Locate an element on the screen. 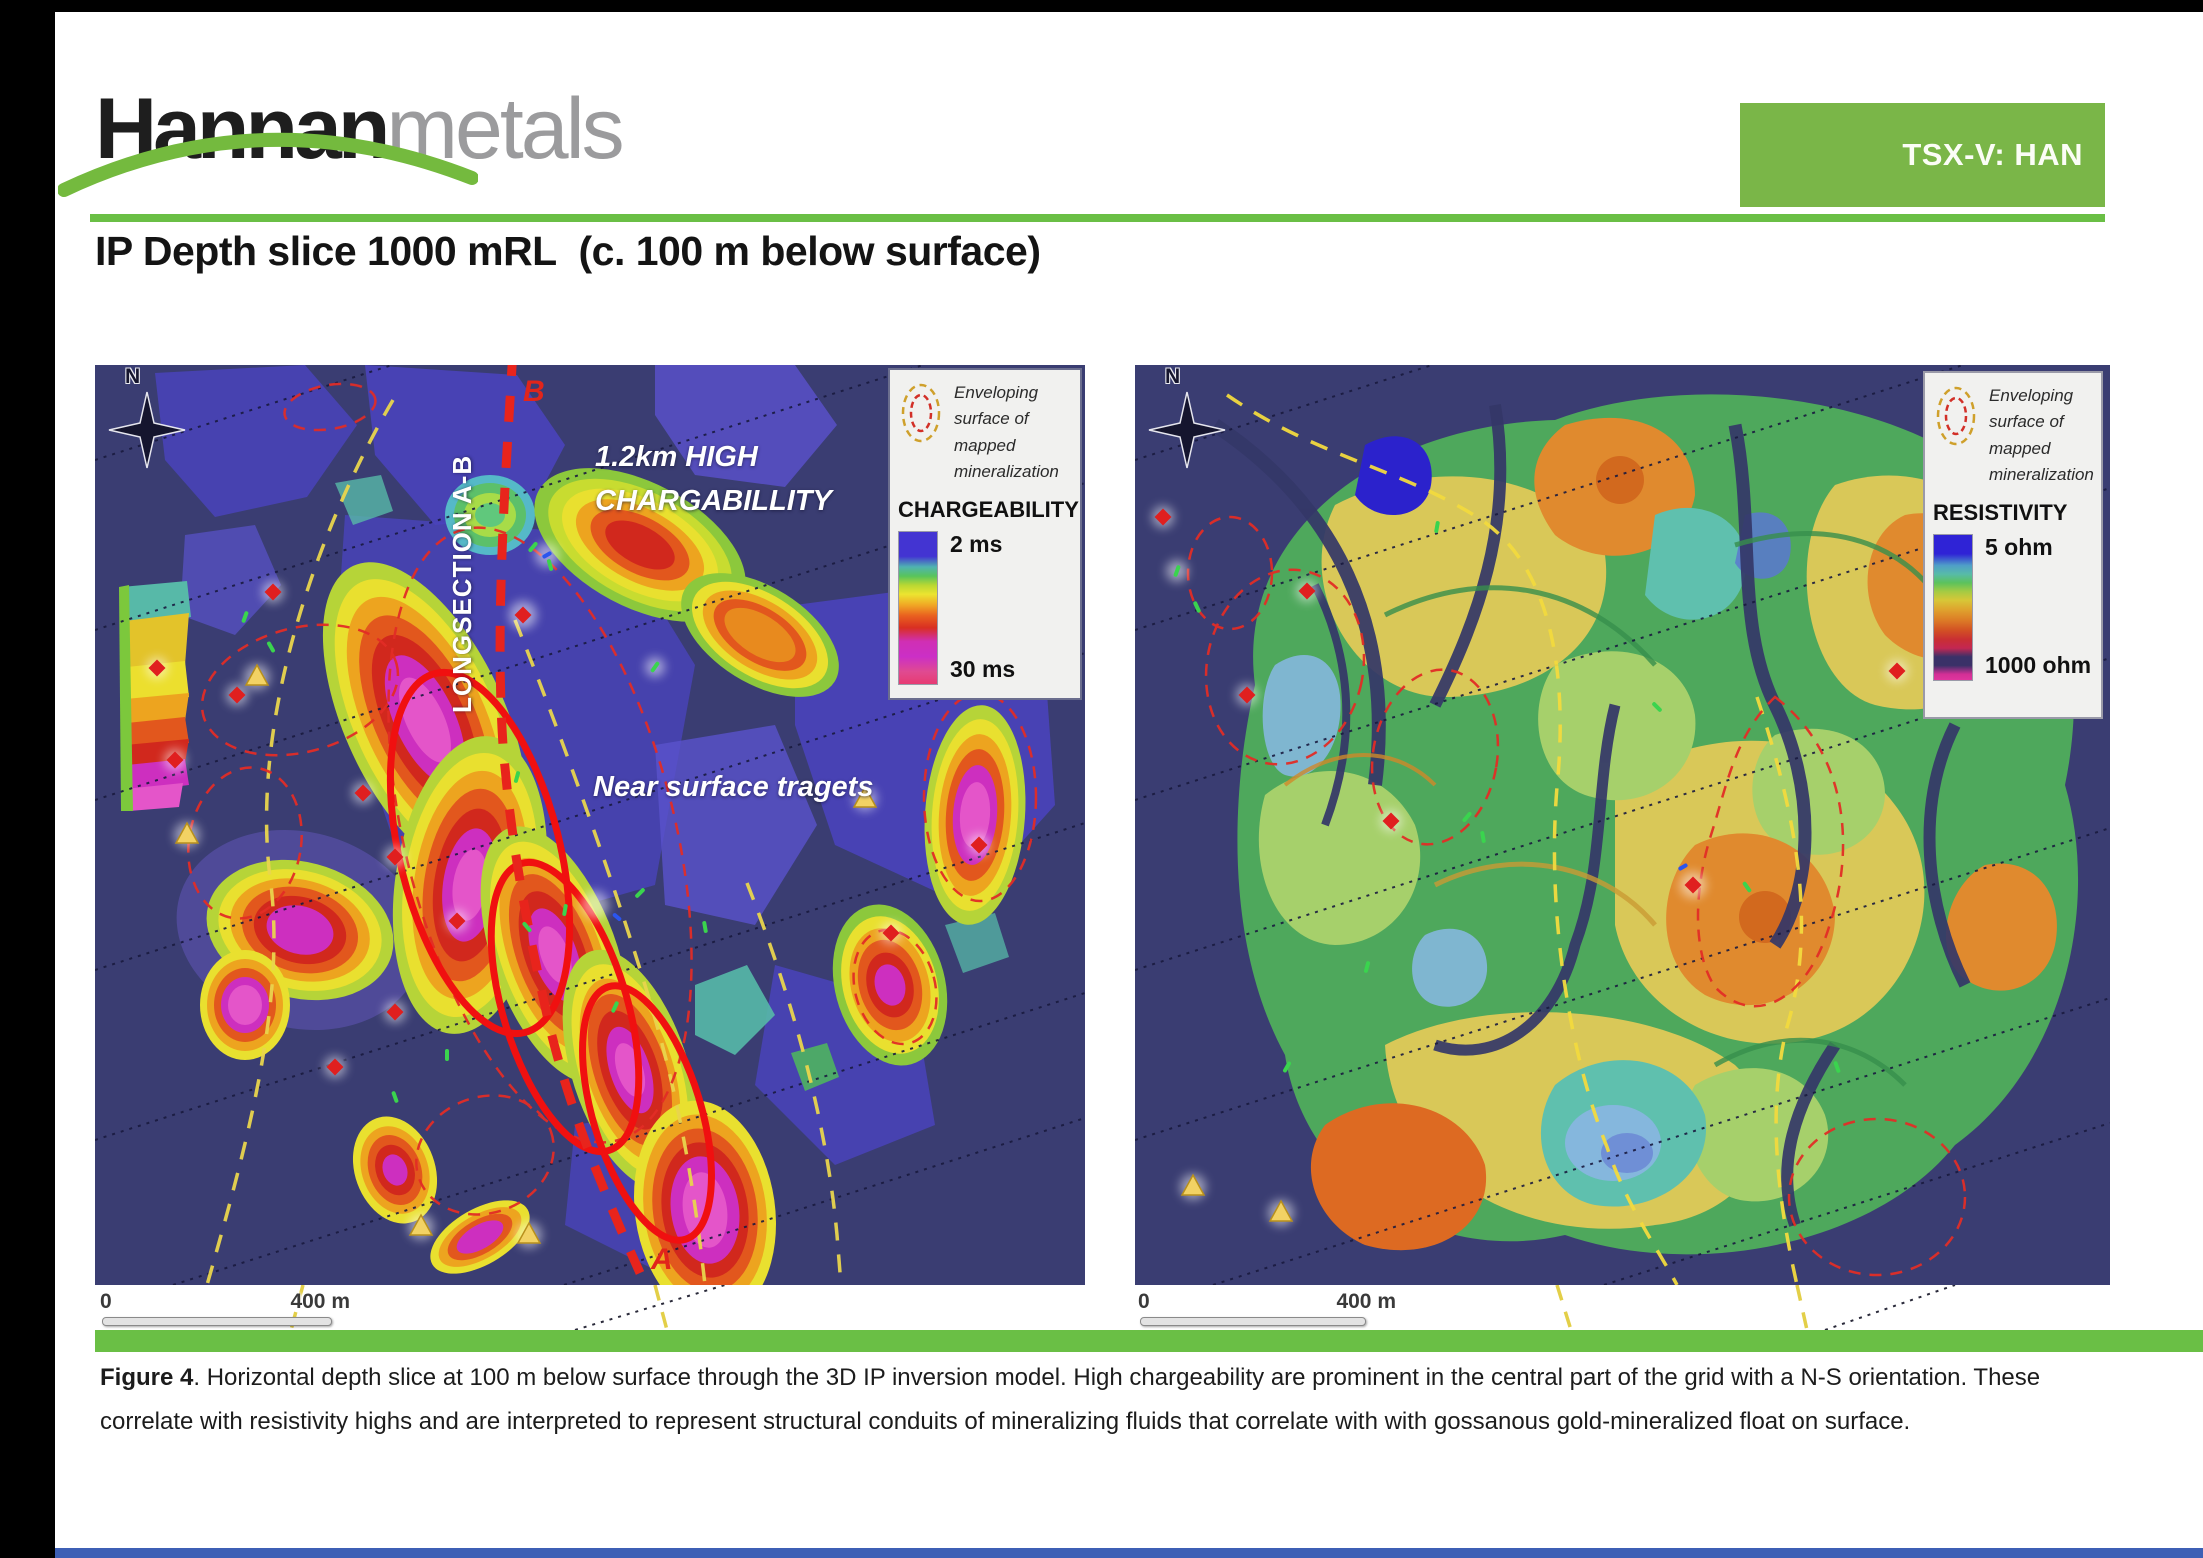 This screenshot has width=2203, height=1558. left-black-bar is located at coordinates (27, 779).